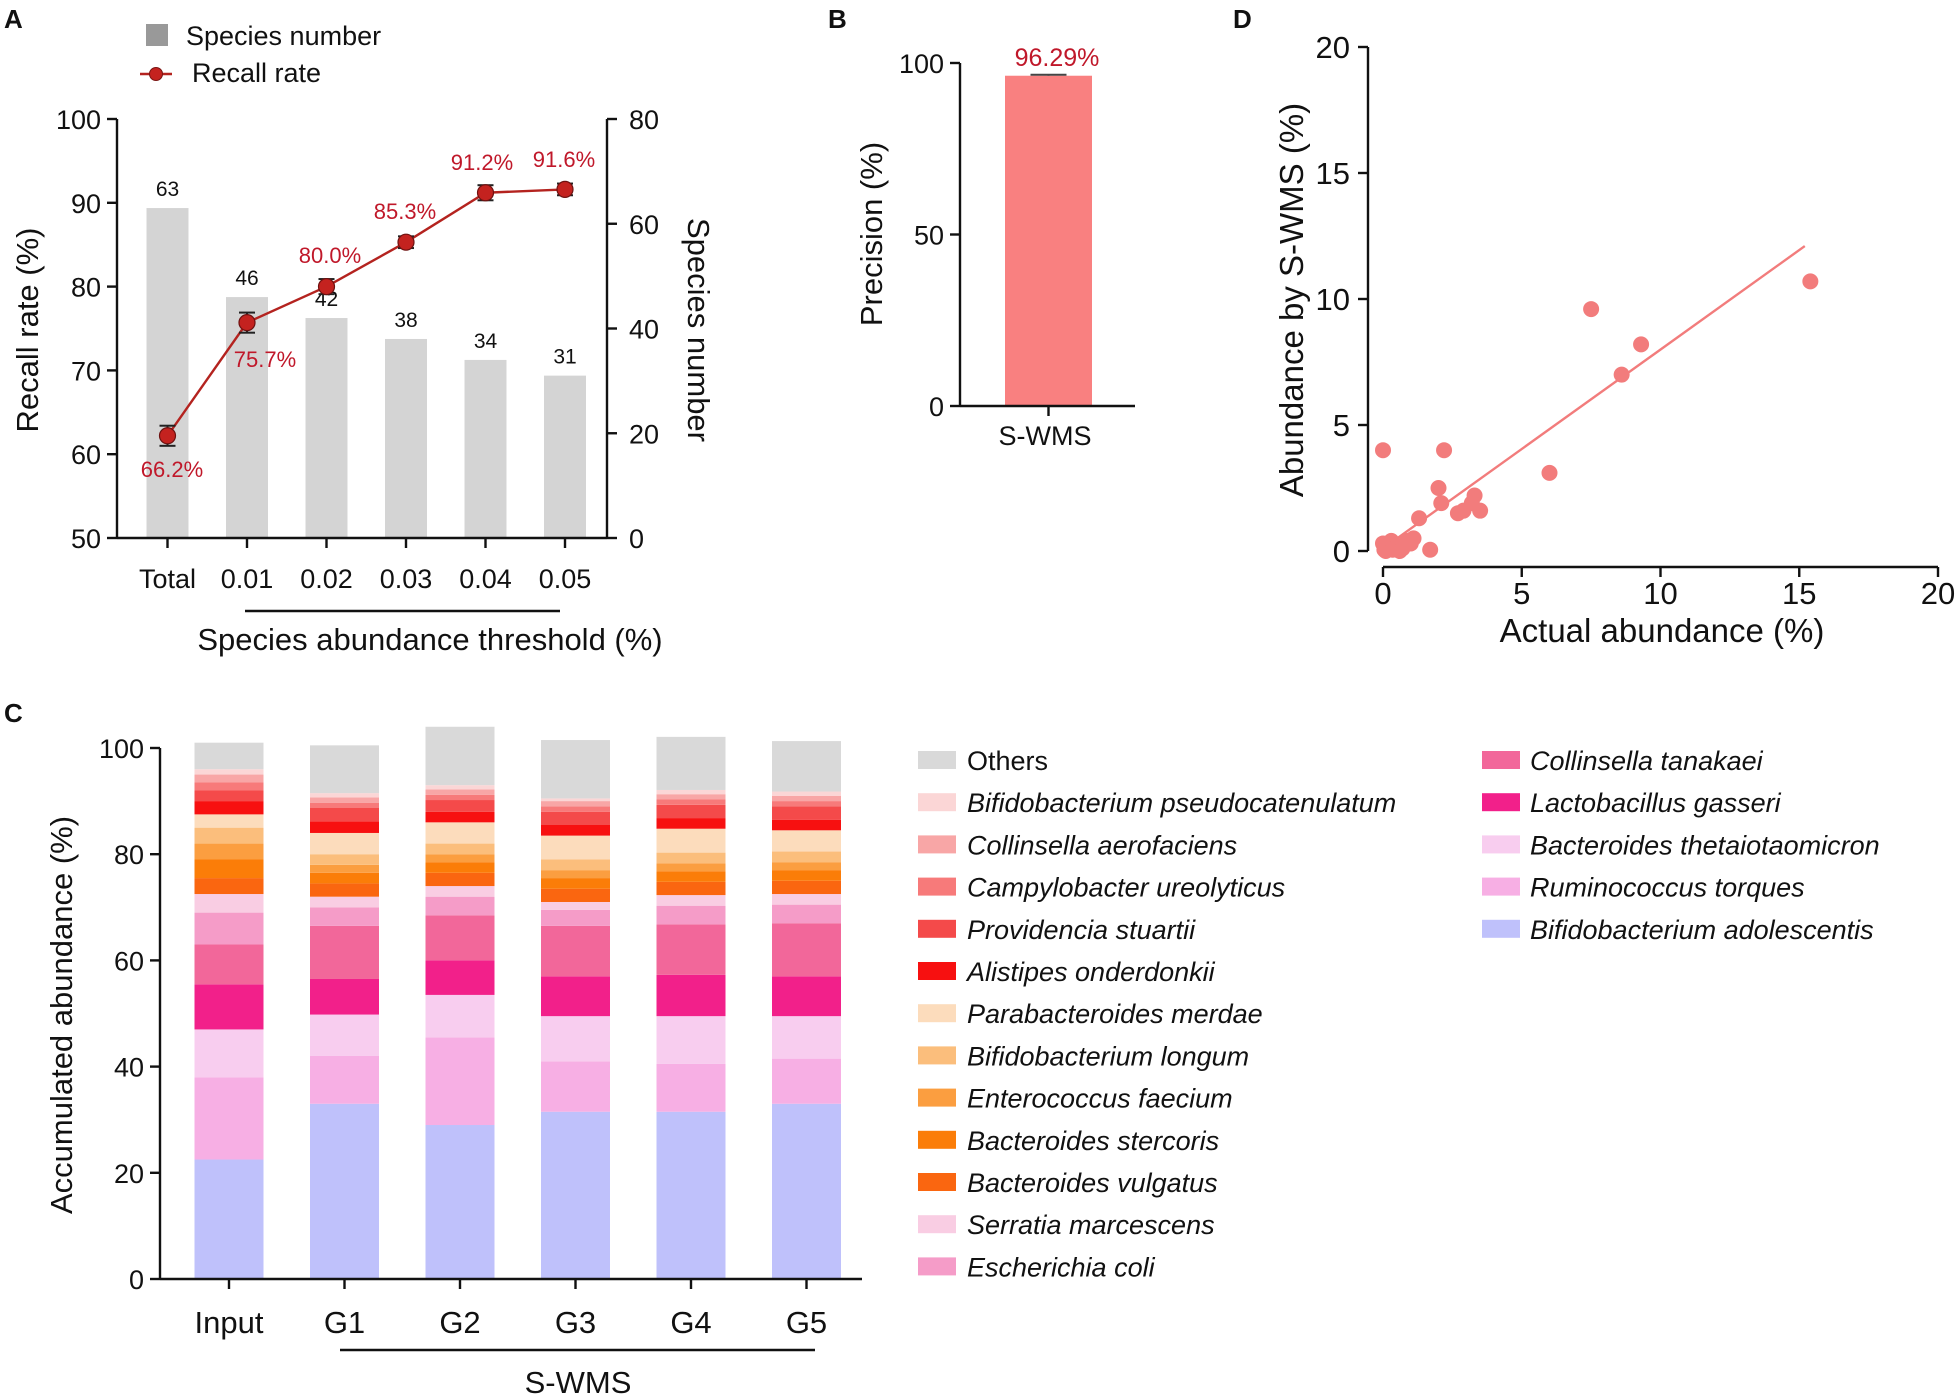  I want to click on y-axis-title: Abundance by S-WMS (%), so click(1291, 300).